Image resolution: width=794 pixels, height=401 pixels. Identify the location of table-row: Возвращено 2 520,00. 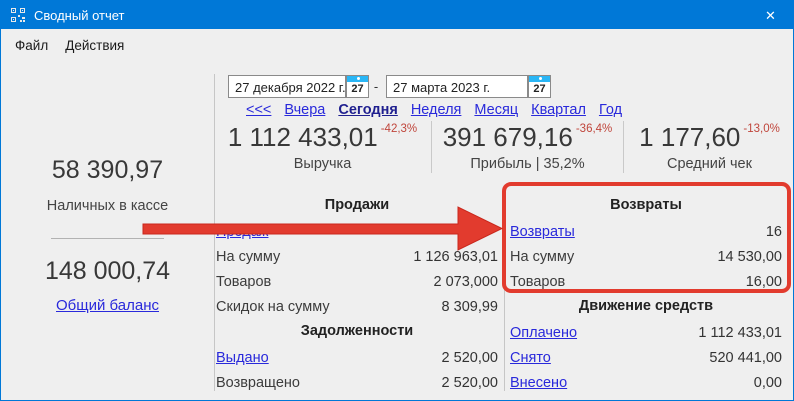
(357, 382).